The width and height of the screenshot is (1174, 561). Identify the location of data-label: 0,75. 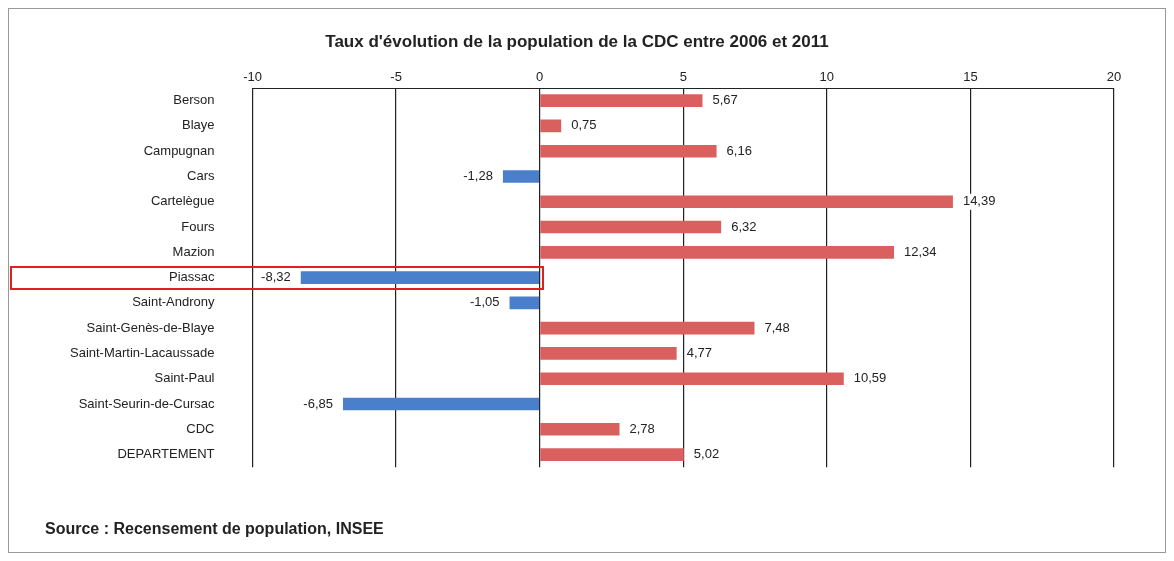
(584, 125).